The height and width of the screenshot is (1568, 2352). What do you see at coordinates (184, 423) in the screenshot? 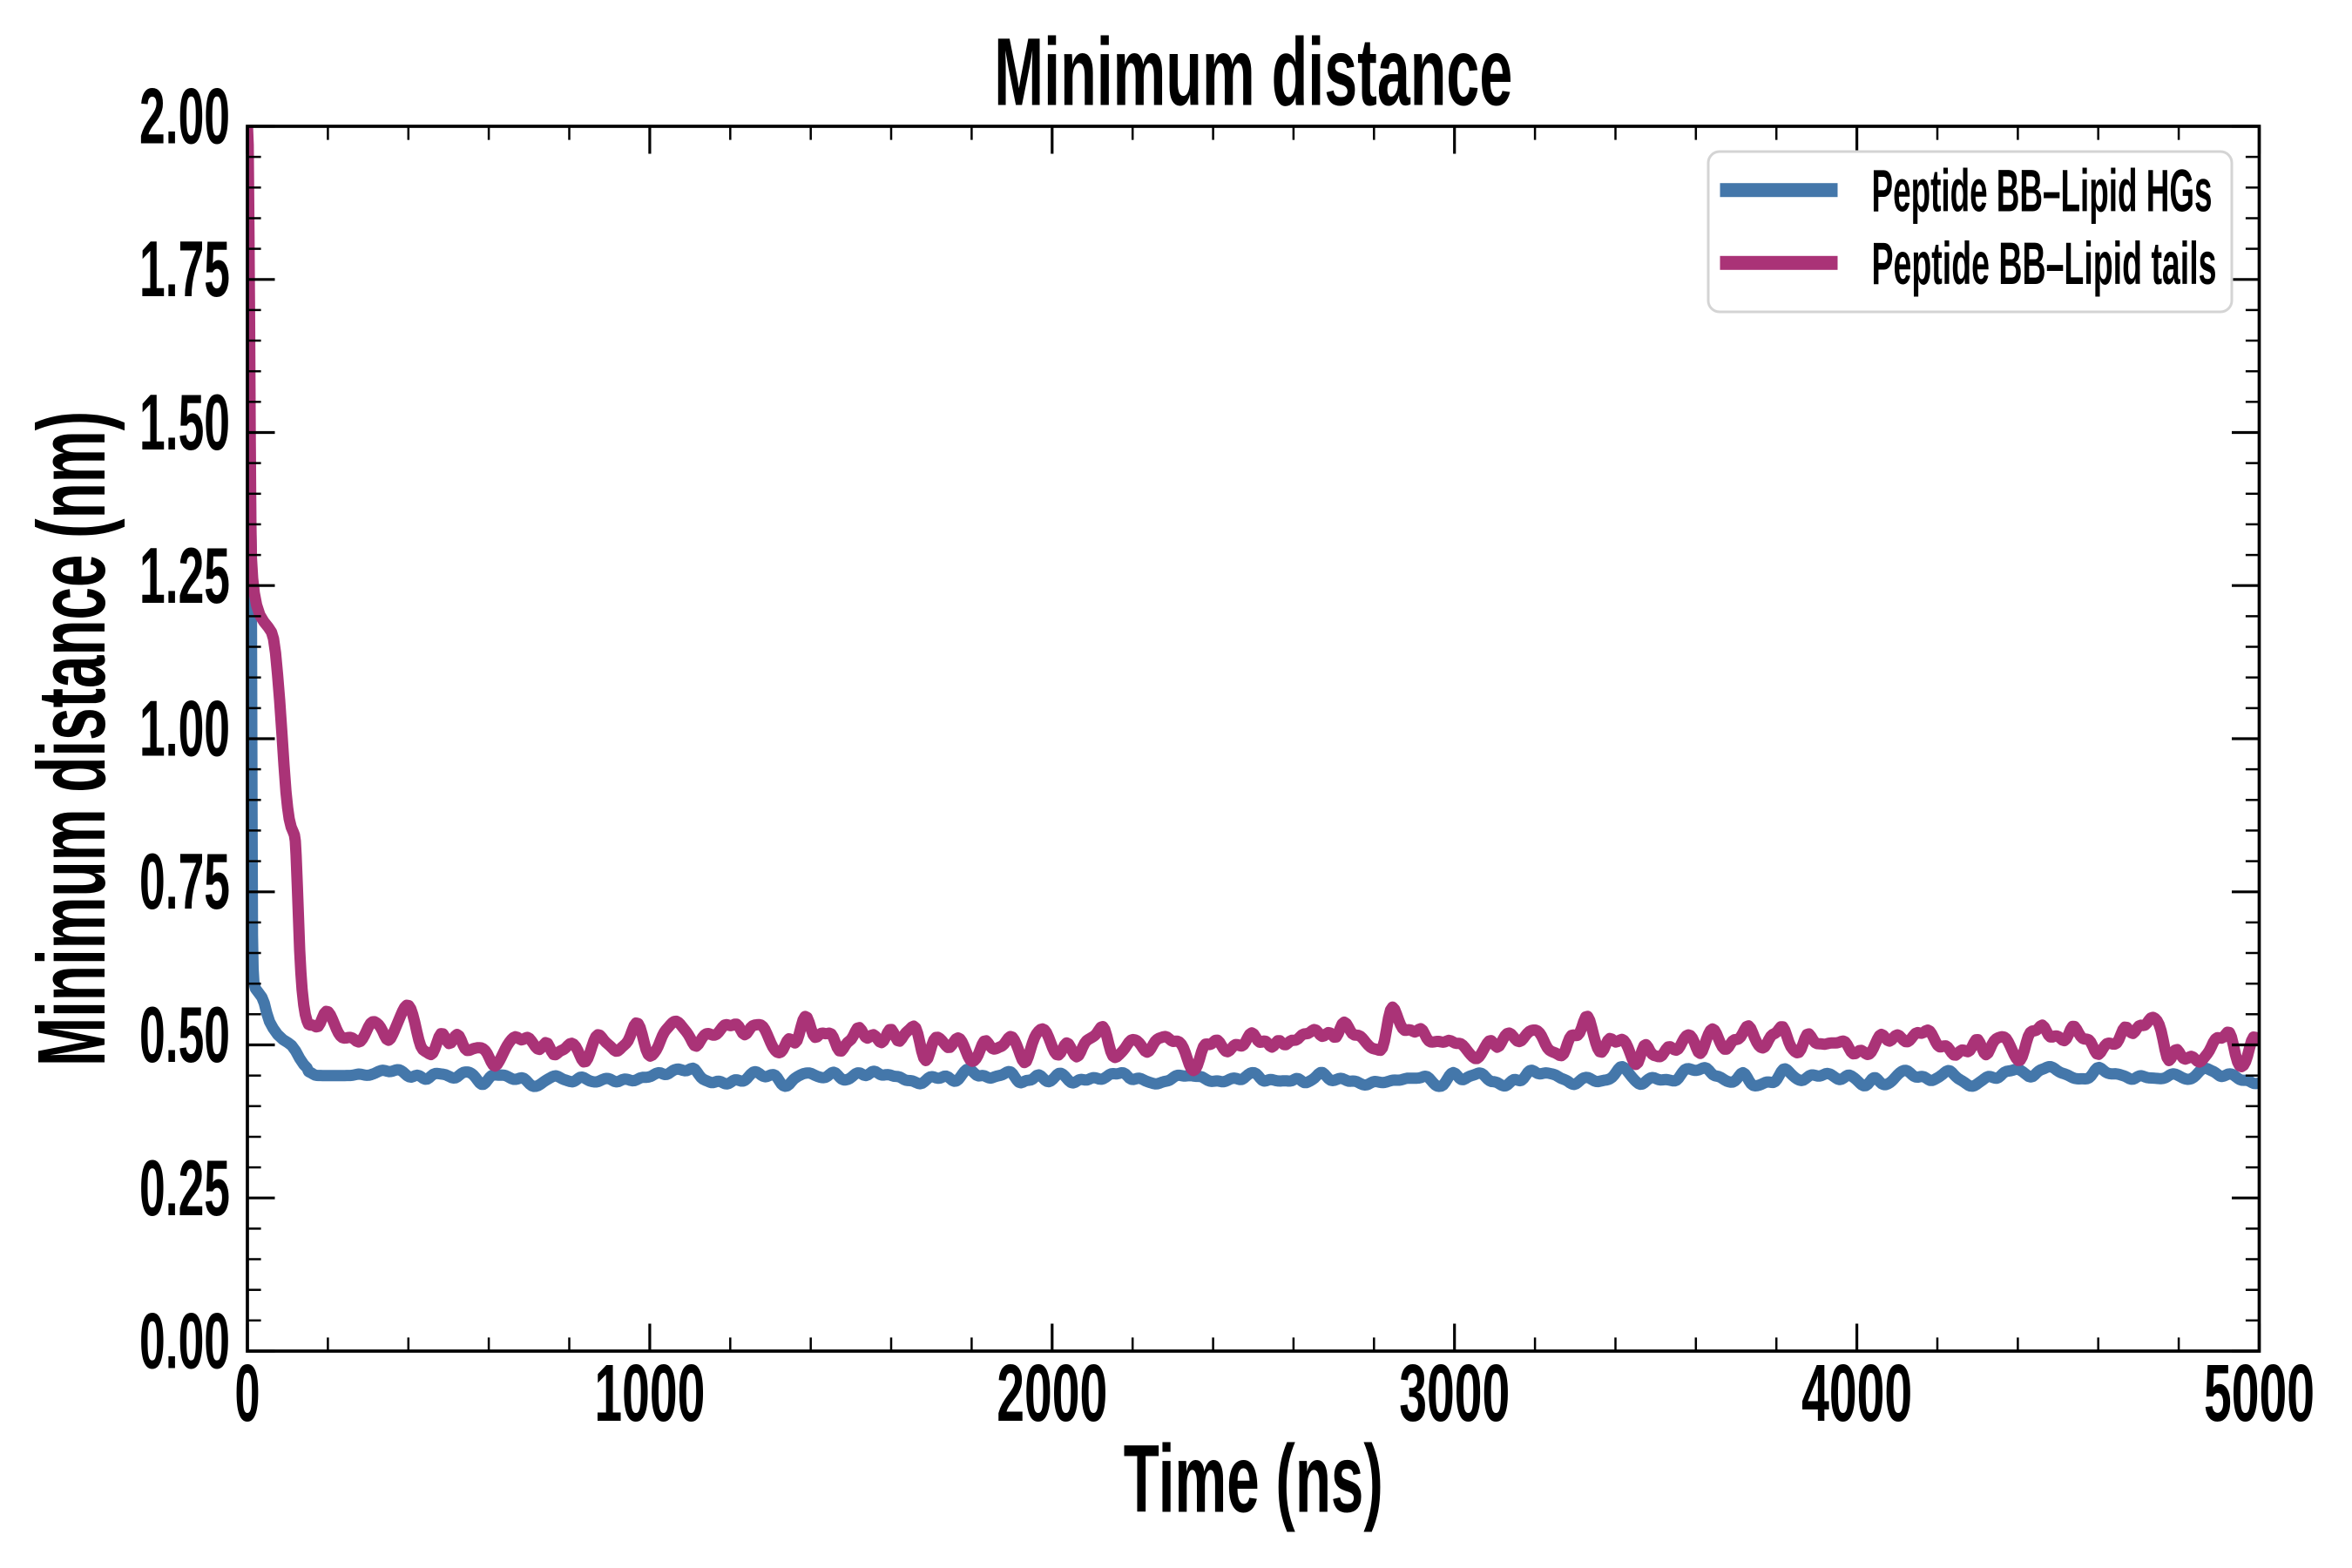
I see `svg-text: 1.50` at bounding box center [184, 423].